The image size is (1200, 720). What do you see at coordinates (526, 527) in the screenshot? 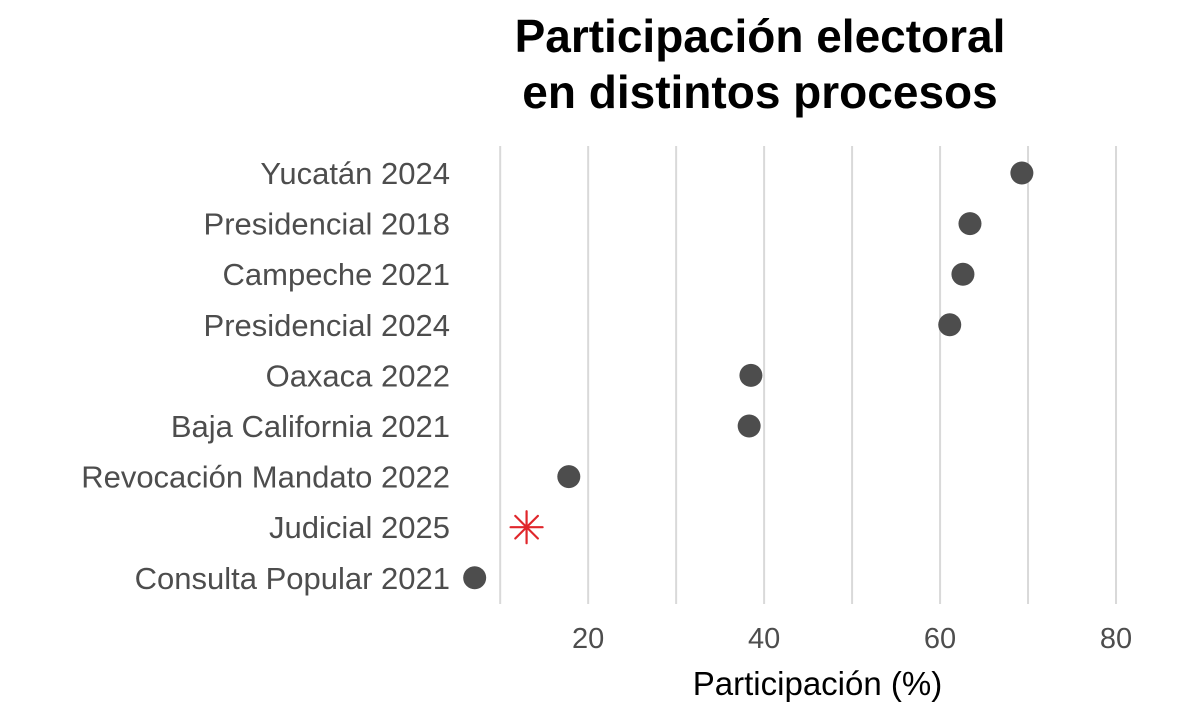
I see `highlight-point` at bounding box center [526, 527].